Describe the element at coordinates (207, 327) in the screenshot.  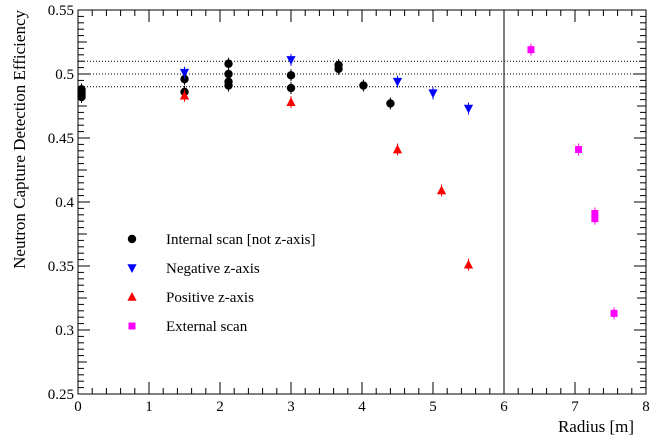
I see `legend-label: External scan` at that location.